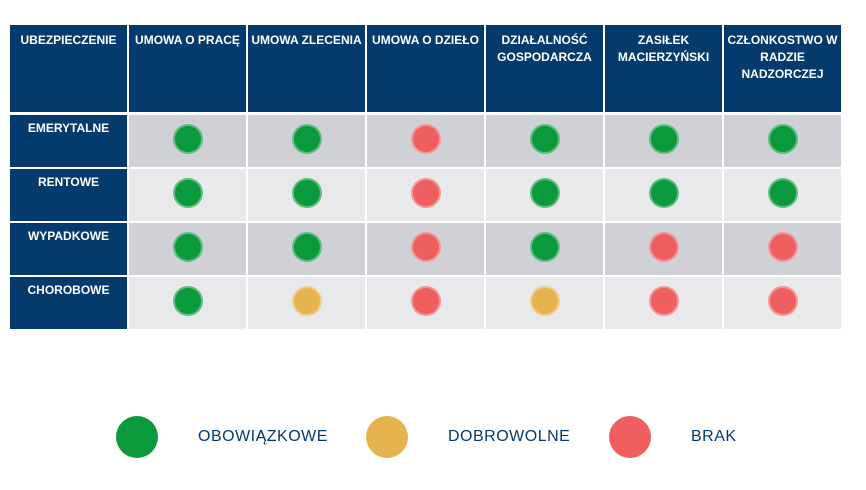  I want to click on column-header: ZASIŁEK MACIERZYŃSKI, so click(663, 70).